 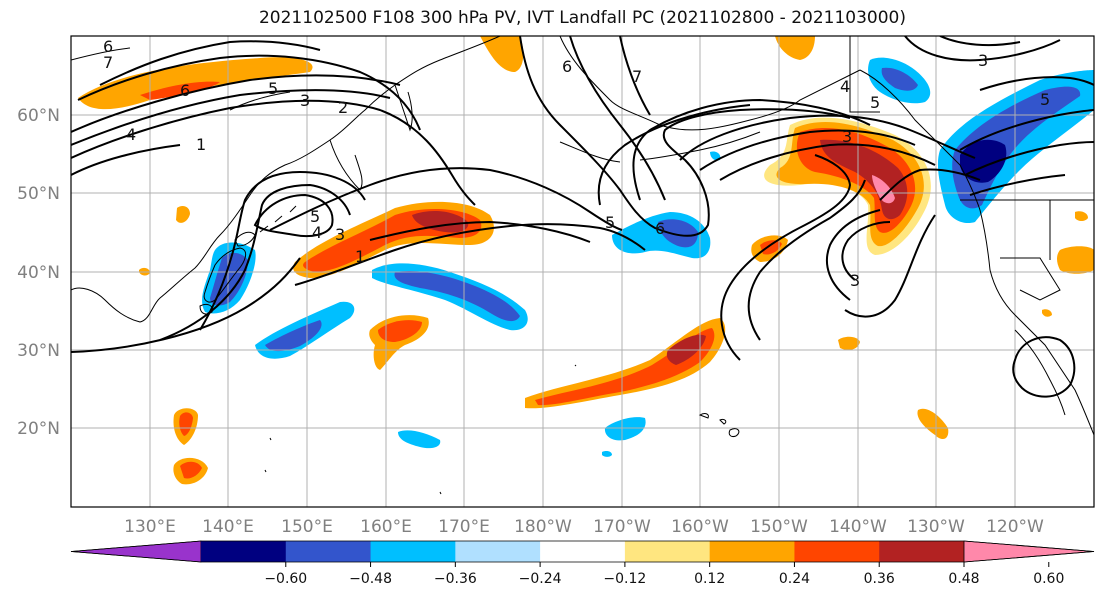 I want to click on colorbar-extension-low, so click(x=136, y=551).